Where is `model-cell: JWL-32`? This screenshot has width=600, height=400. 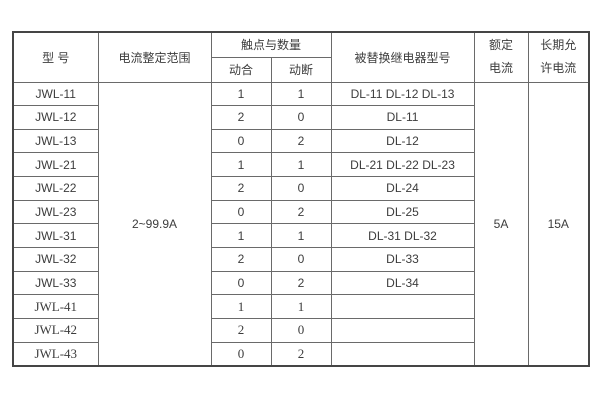
model-cell: JWL-32 is located at coordinates (55, 259).